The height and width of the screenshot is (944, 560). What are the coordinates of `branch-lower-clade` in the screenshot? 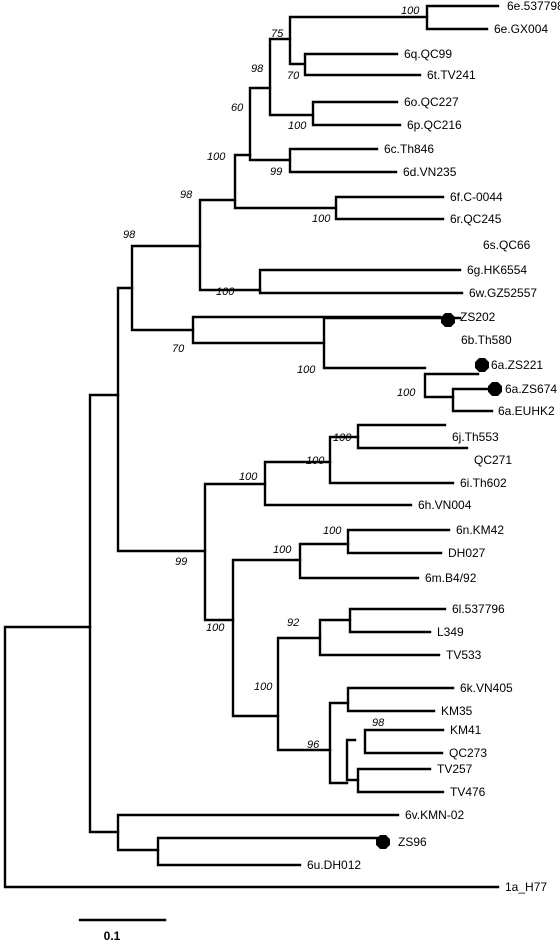 It's located at (235, 552).